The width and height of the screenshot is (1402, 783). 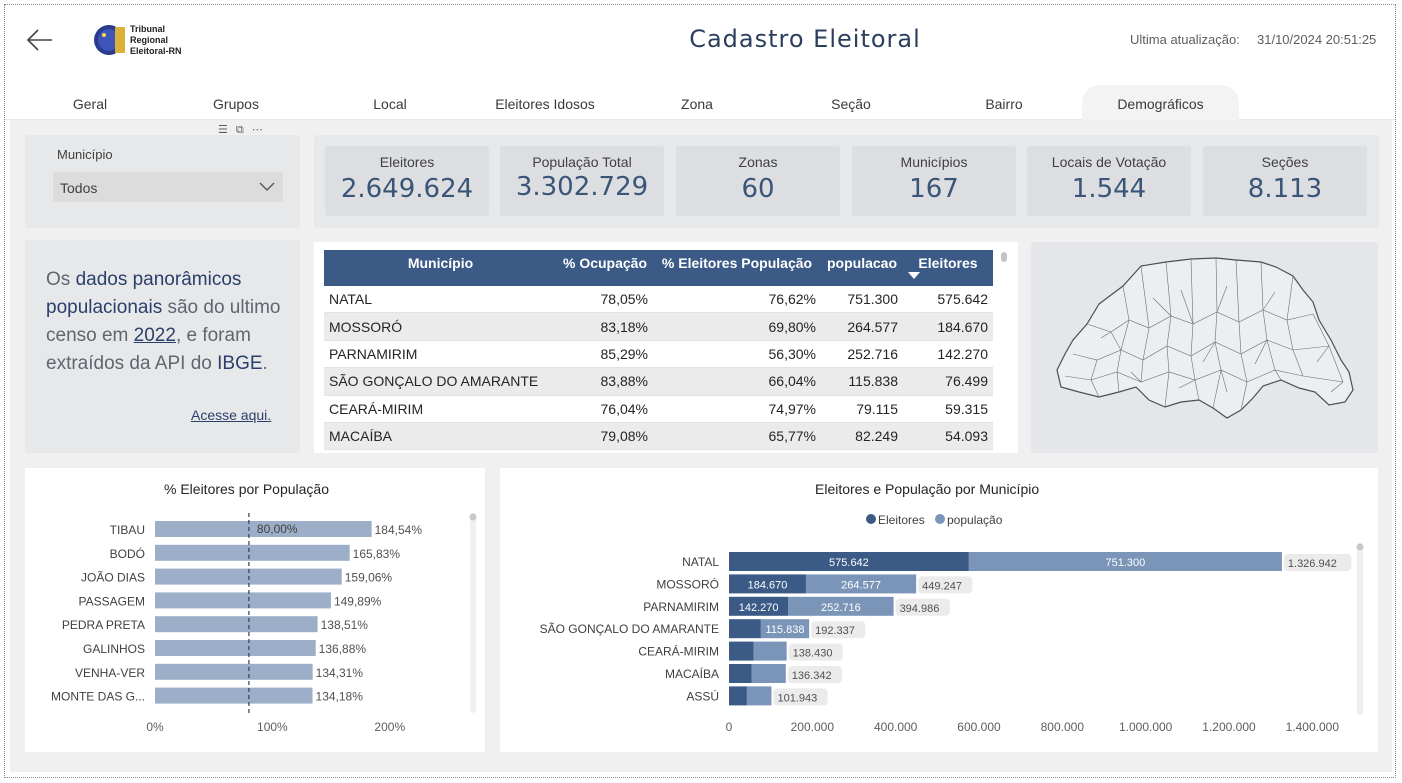 What do you see at coordinates (605, 326) in the screenshot?
I see `table-cell: 83,18%` at bounding box center [605, 326].